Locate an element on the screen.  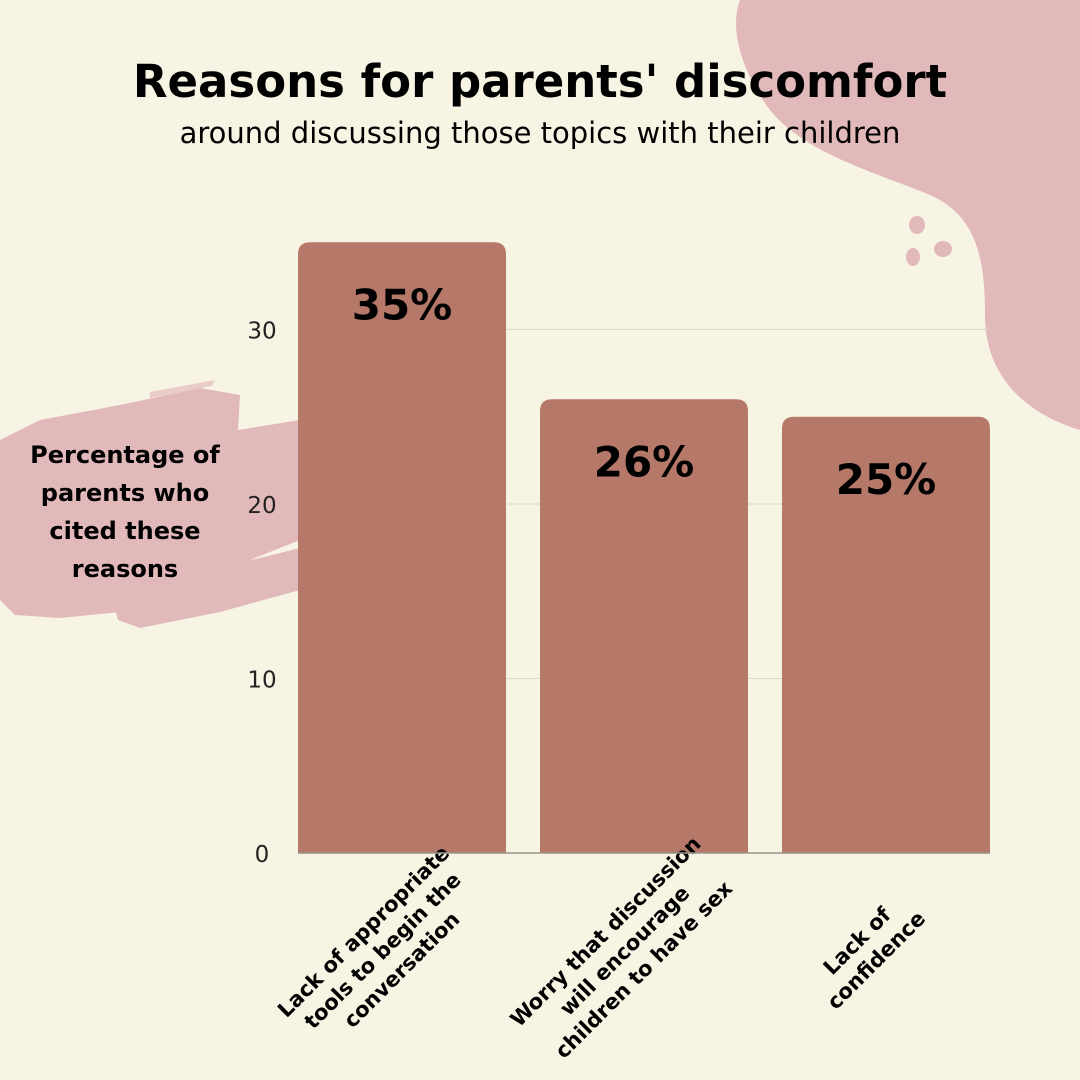
y-tick-label: 0 is located at coordinates (262, 855).